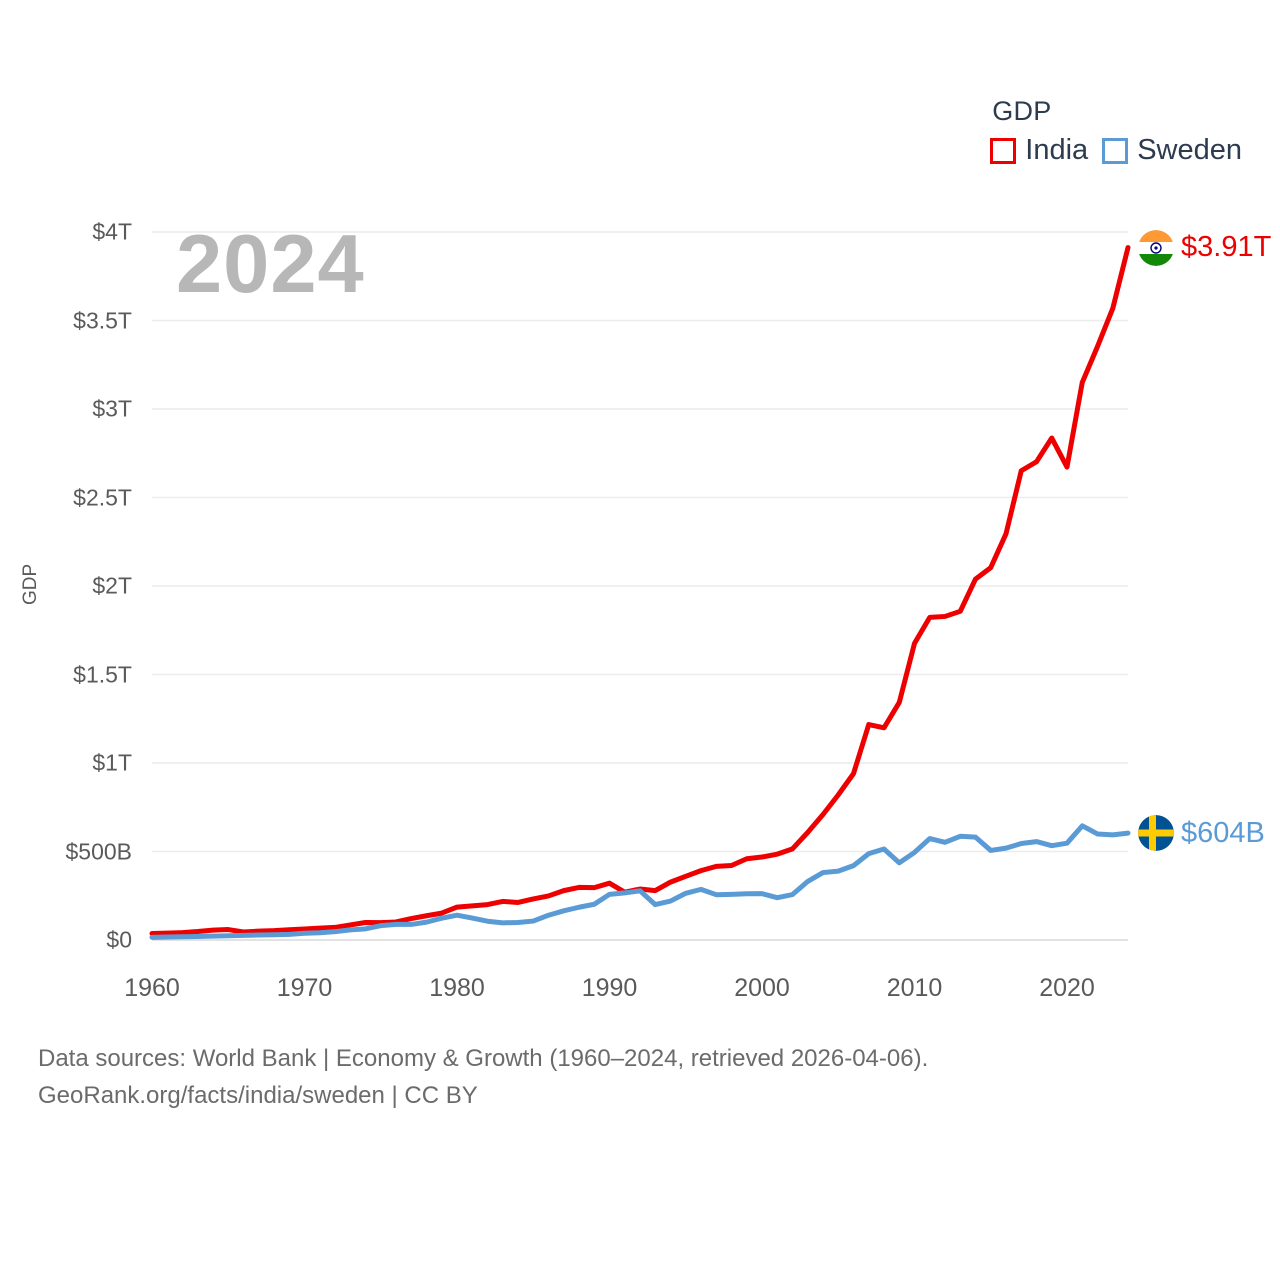 Image resolution: width=1280 pixels, height=1280 pixels. I want to click on x-axis-tick-label: 2020, so click(1067, 988).